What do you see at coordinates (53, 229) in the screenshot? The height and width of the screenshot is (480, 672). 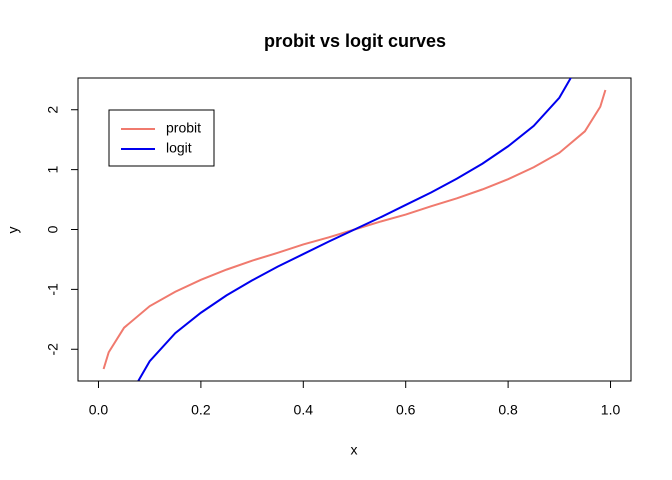 I see `y-tick-label: 0` at bounding box center [53, 229].